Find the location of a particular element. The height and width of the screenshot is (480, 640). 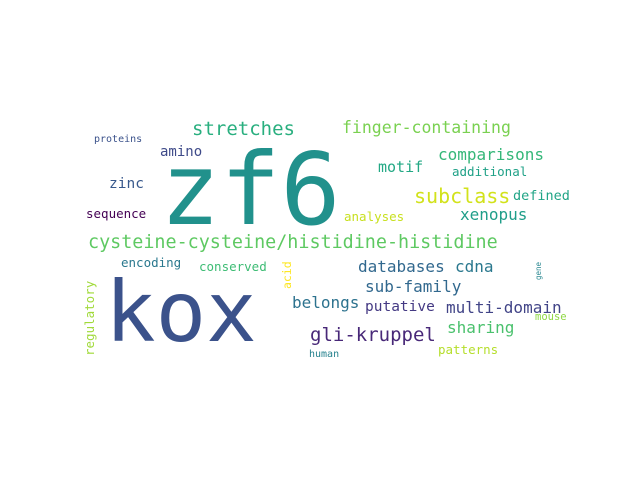

word-comparisons: comparisons is located at coordinates (491, 154).